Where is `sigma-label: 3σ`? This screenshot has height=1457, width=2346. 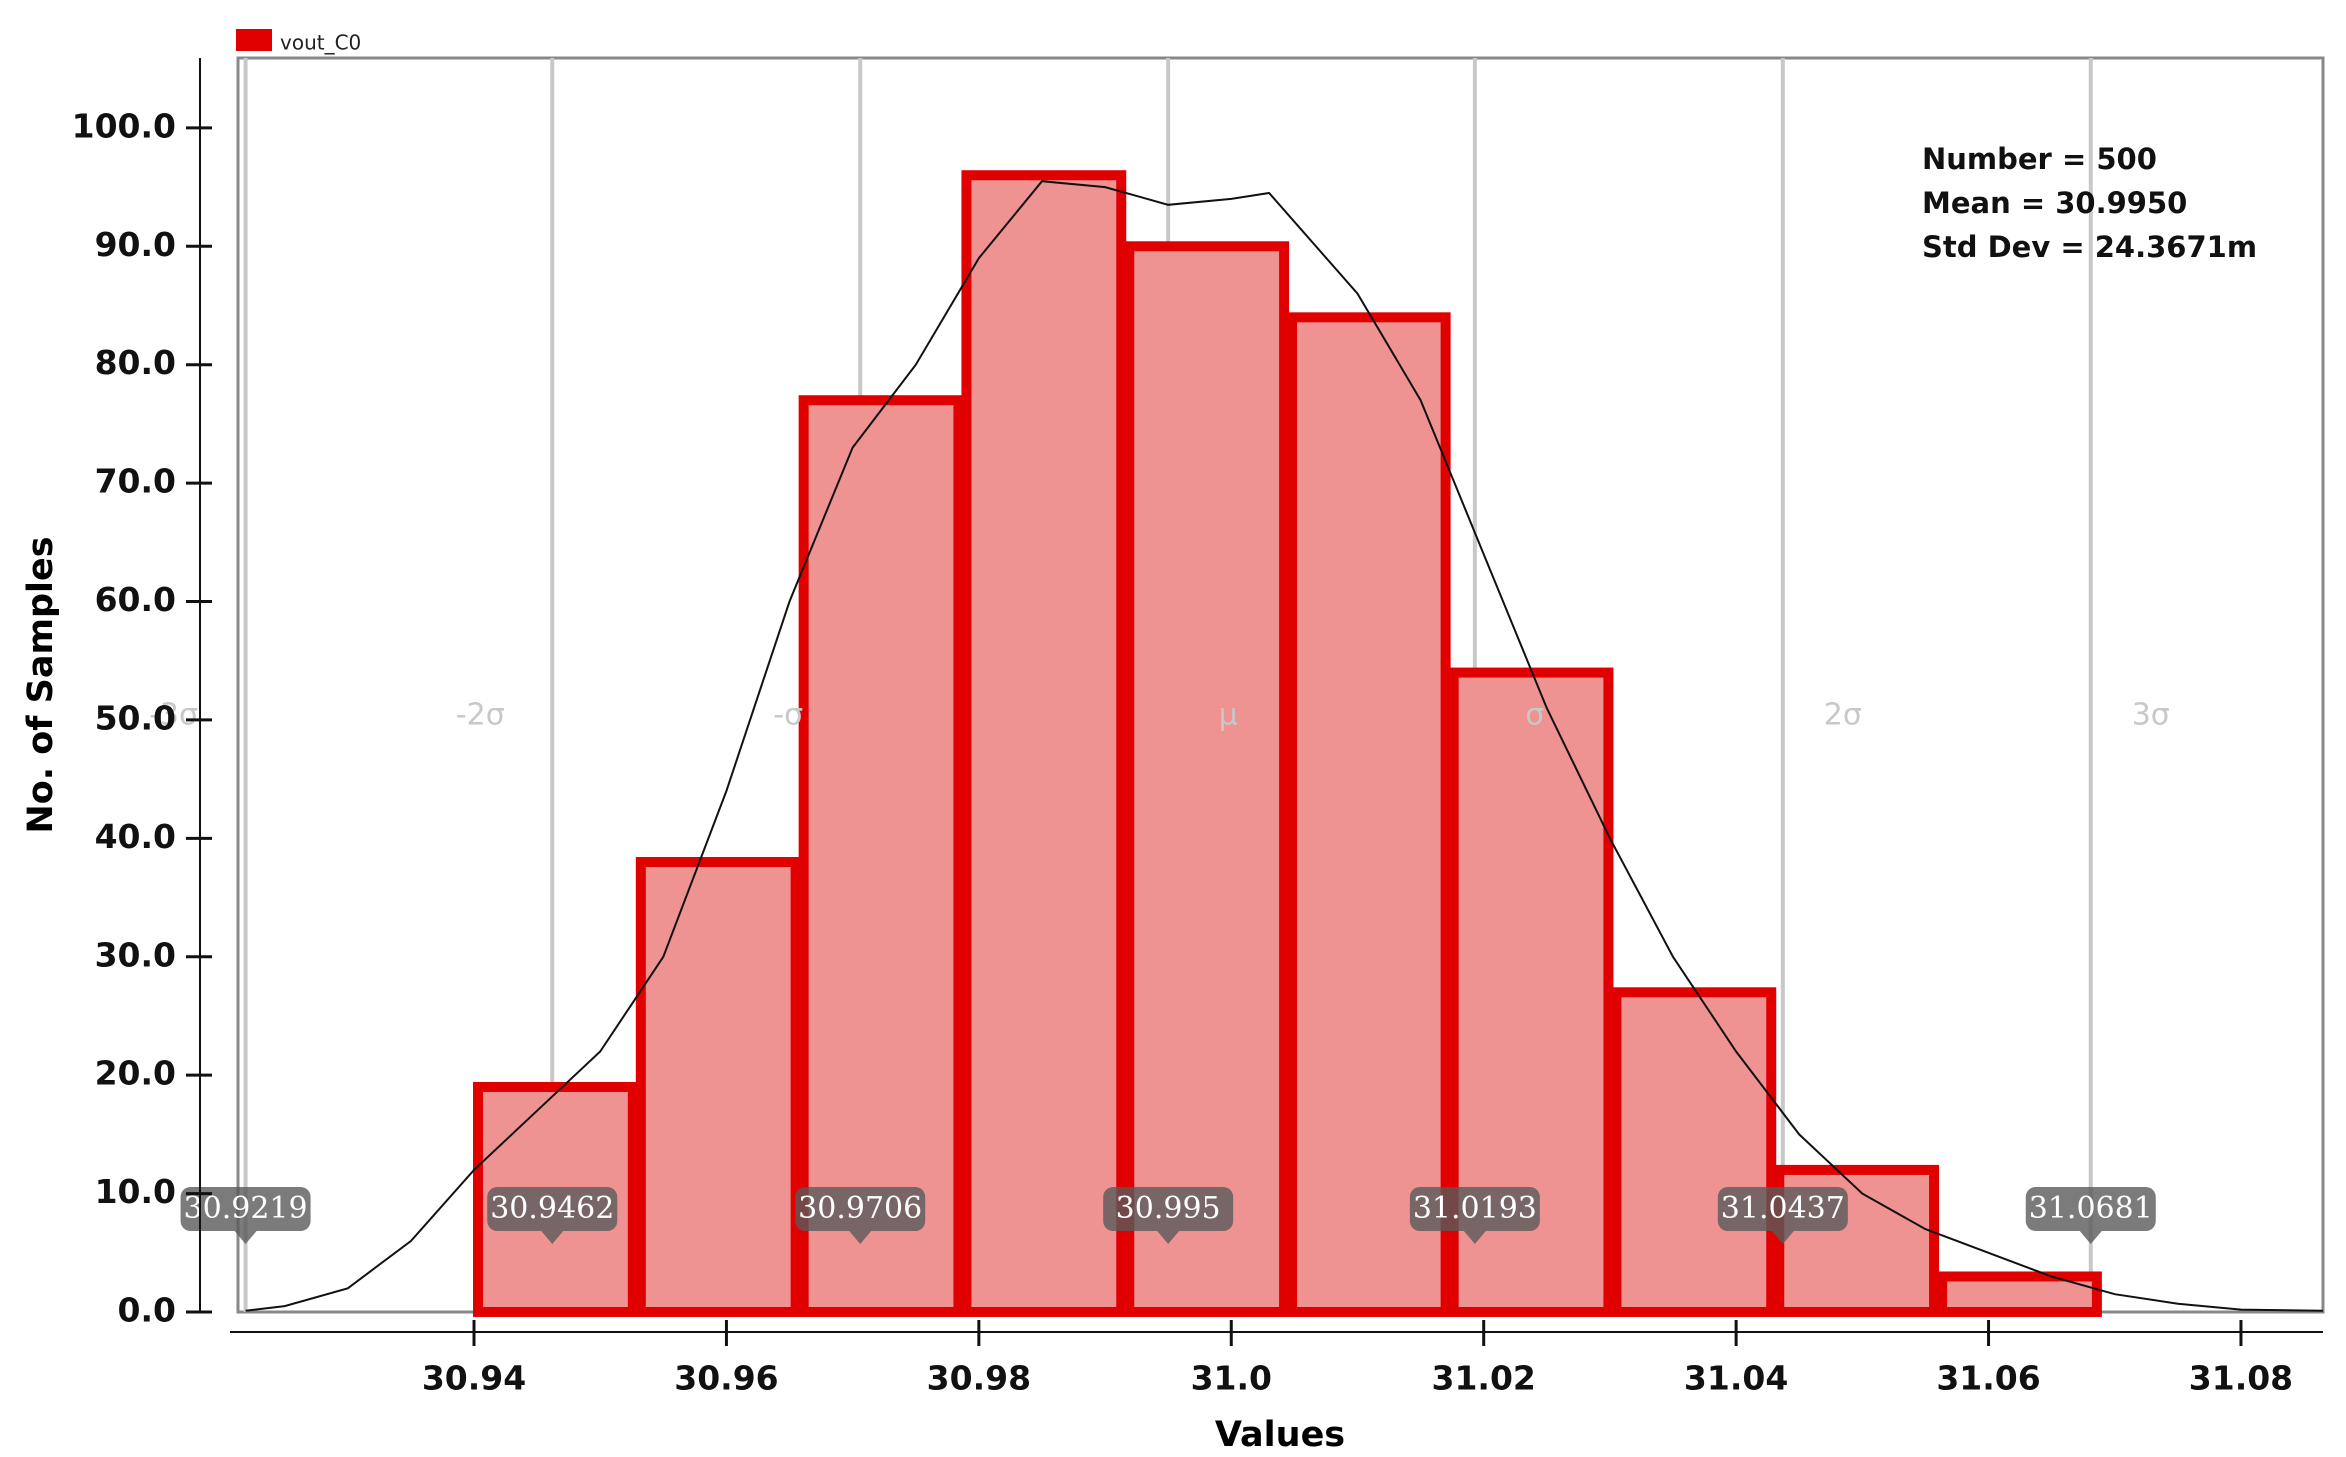 sigma-label: 3σ is located at coordinates (2151, 715).